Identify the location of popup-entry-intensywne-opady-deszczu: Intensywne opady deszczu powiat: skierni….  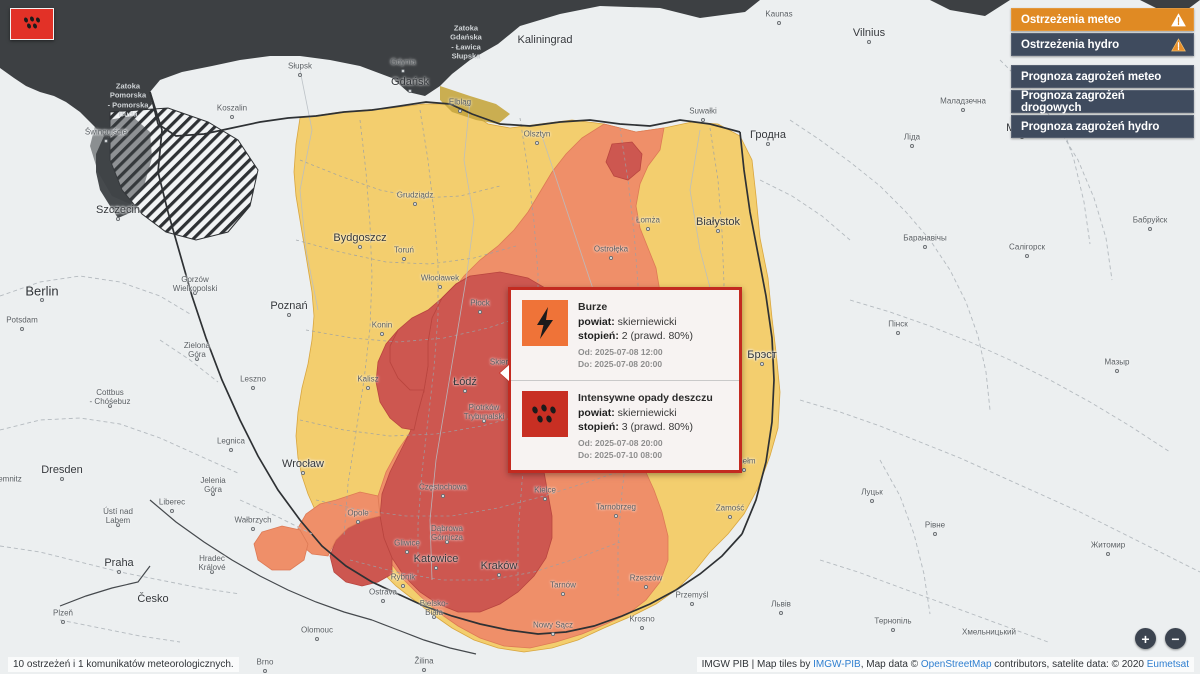
(625, 425).